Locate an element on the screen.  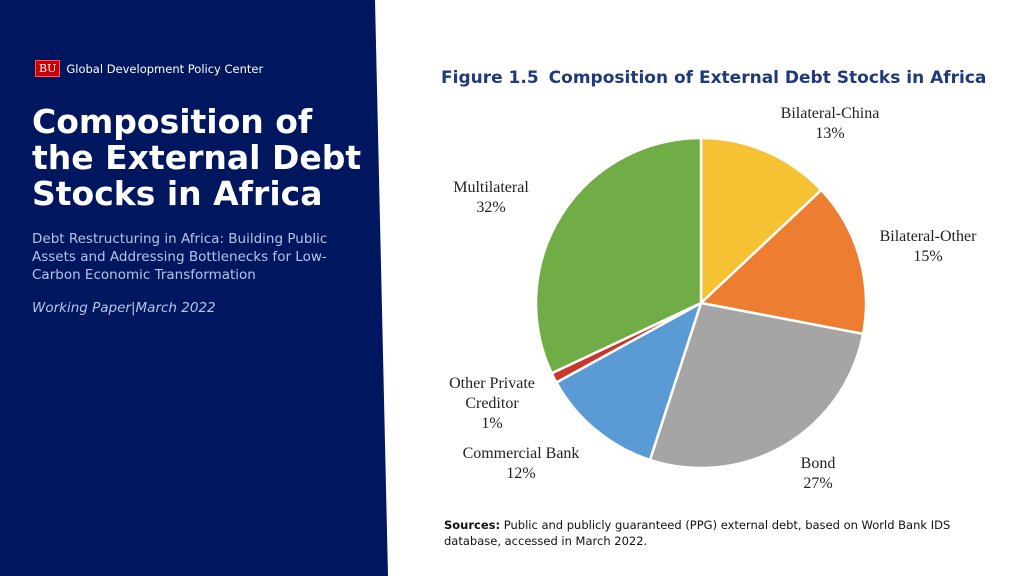
slice-label: Commercial Bank 12% is located at coordinates (521, 463).